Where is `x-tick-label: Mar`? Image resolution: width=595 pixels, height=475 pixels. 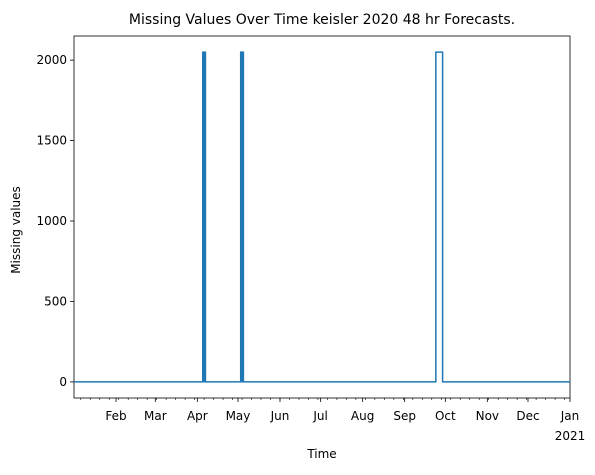 x-tick-label: Mar is located at coordinates (155, 416).